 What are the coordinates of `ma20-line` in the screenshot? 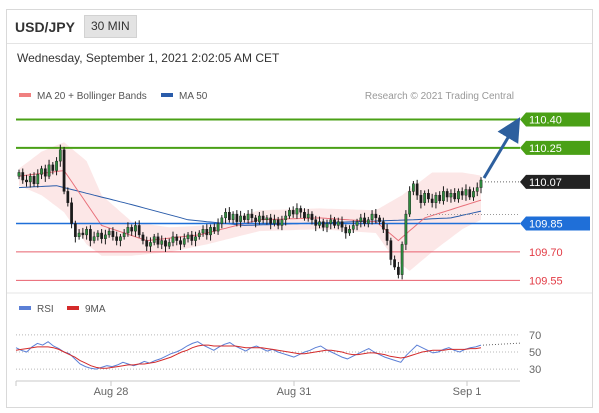 It's located at (250, 206).